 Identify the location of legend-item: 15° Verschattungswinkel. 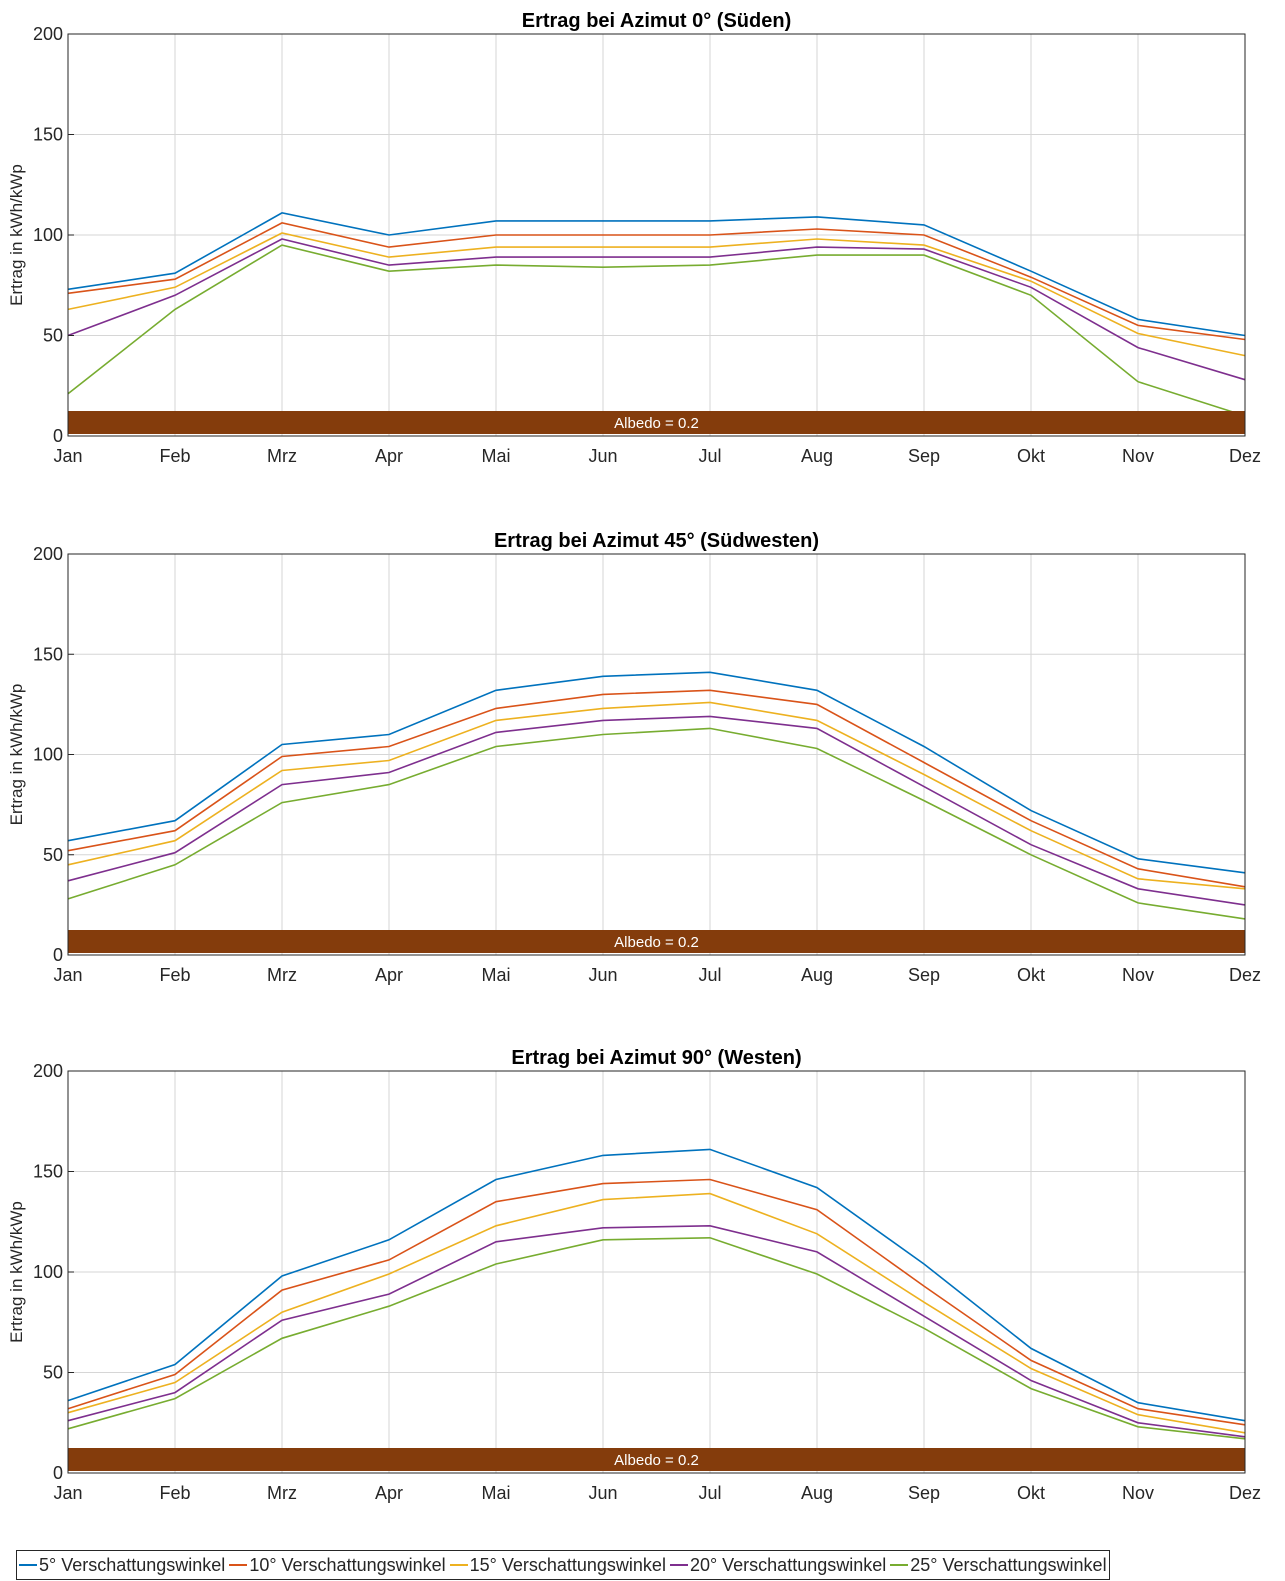
(557, 1565).